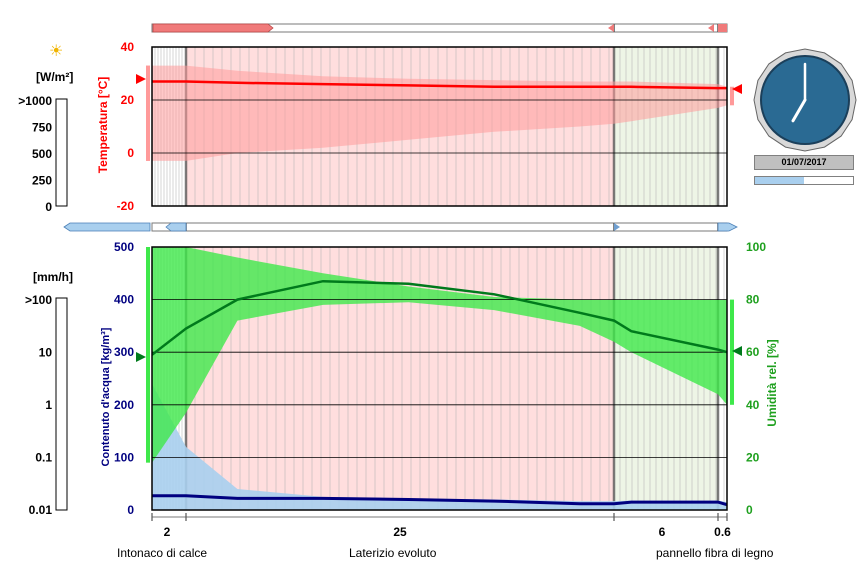 The image size is (858, 564). I want to click on layer-thickness-label: 6, so click(662, 532).